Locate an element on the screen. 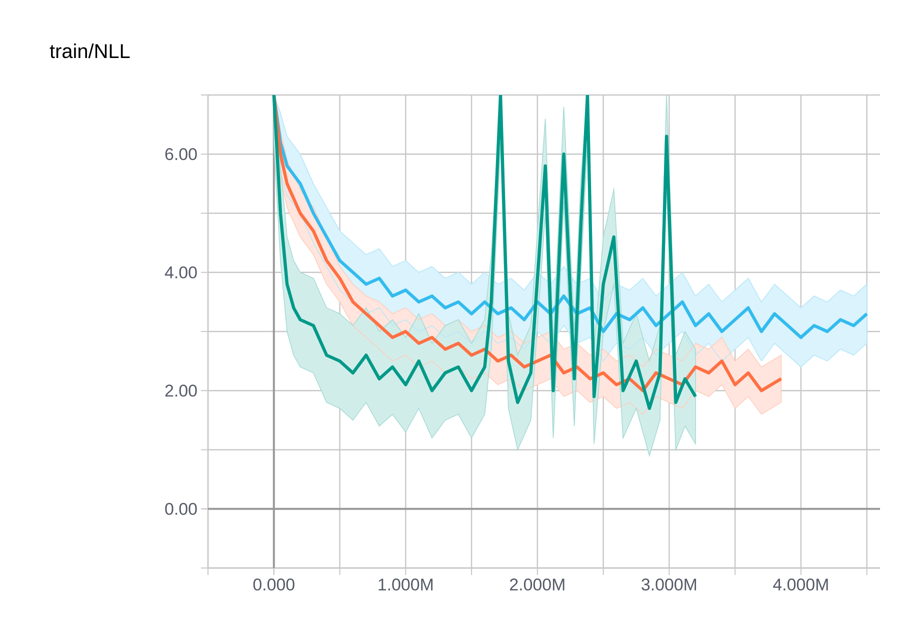 Image resolution: width=907 pixels, height=628 pixels. x-tick-label: 2.000M is located at coordinates (537, 584).